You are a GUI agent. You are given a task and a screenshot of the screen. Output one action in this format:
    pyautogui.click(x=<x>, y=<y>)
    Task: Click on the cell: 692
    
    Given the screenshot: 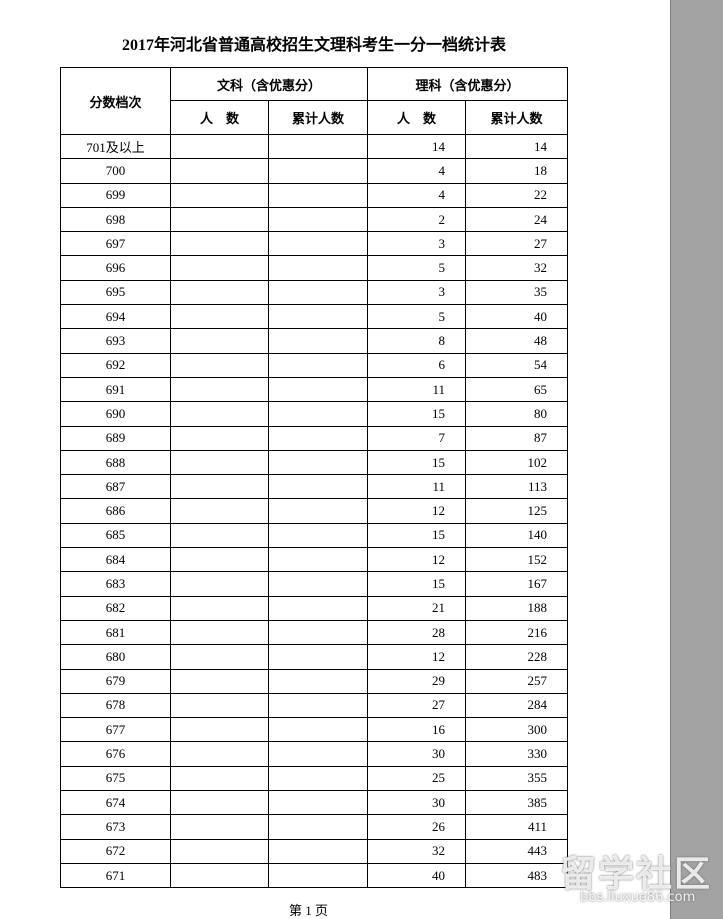 What is the action you would take?
    pyautogui.click(x=115, y=365)
    